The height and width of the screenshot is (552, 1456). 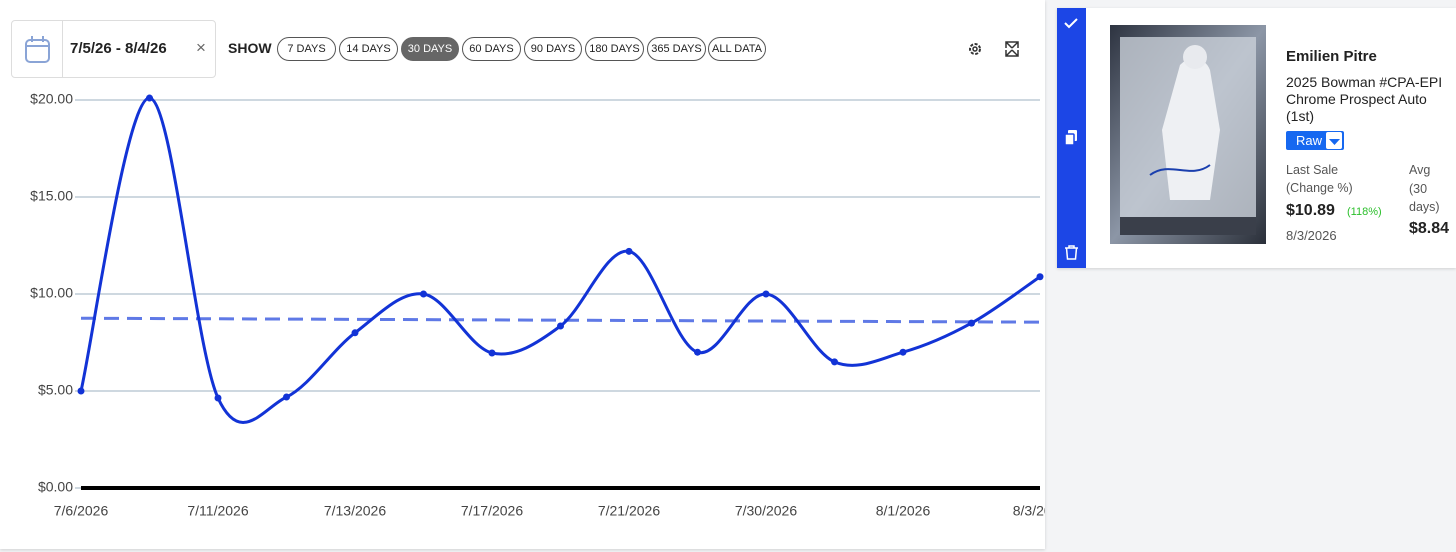 I want to click on change: (118%), so click(x=1364, y=212).